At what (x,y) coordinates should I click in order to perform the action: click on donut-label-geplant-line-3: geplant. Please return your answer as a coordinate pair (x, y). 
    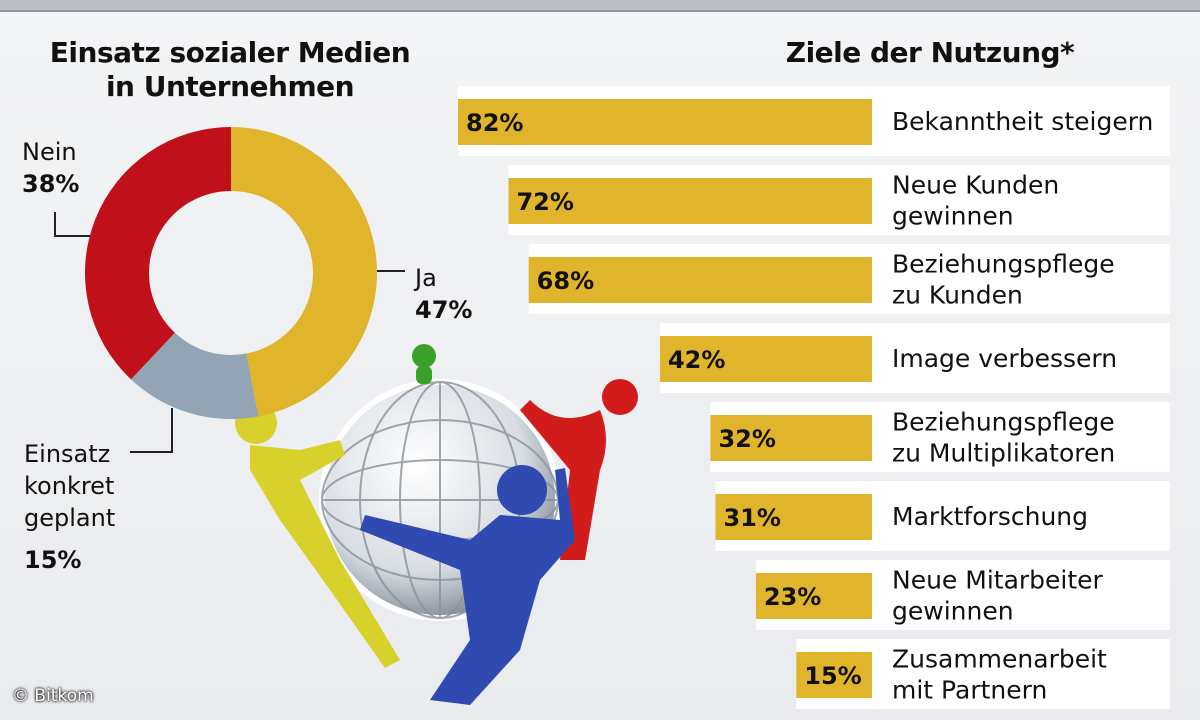
    Looking at the image, I should click on (70, 518).